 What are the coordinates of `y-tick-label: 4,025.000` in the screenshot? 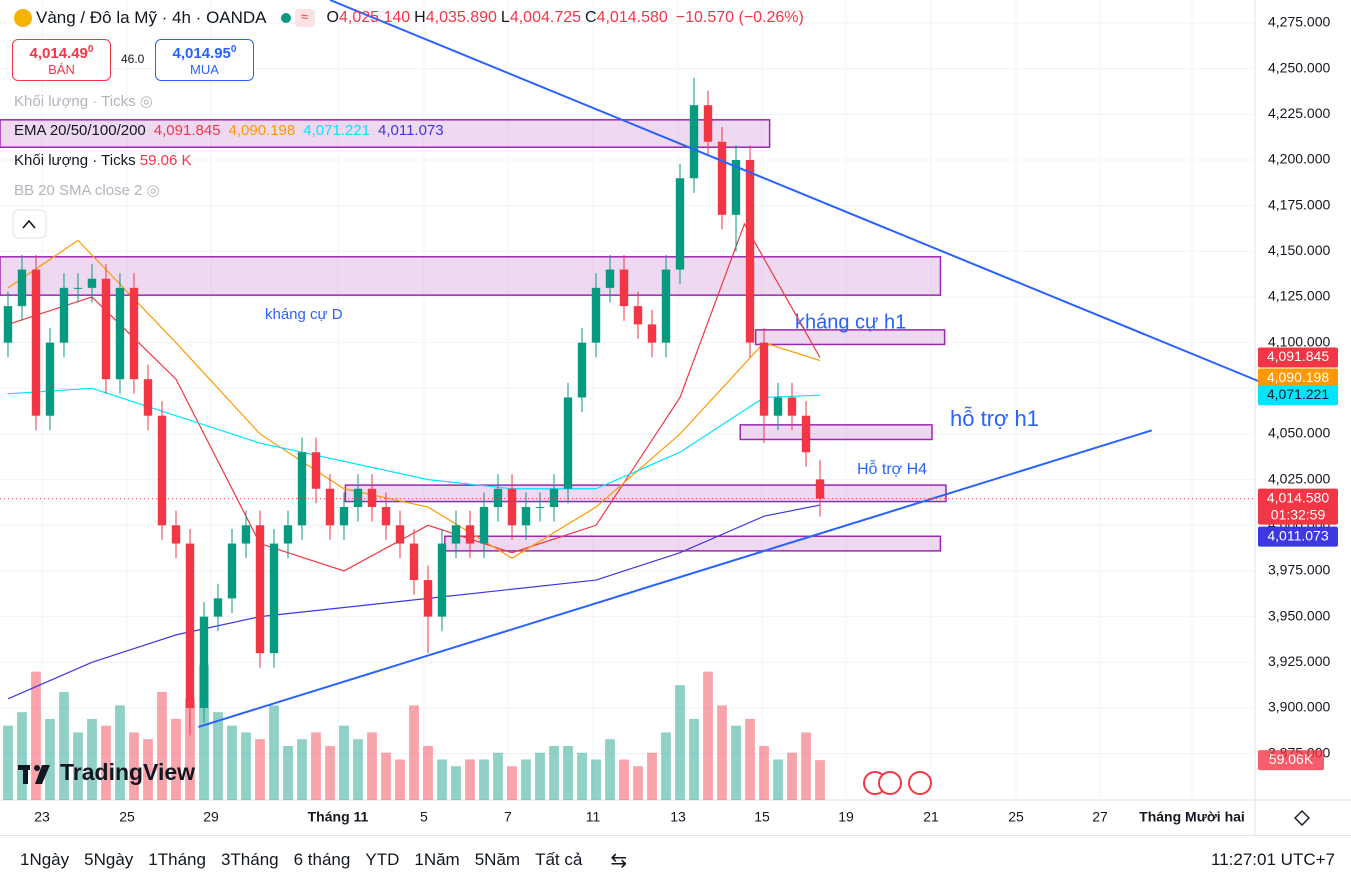 It's located at (1299, 478).